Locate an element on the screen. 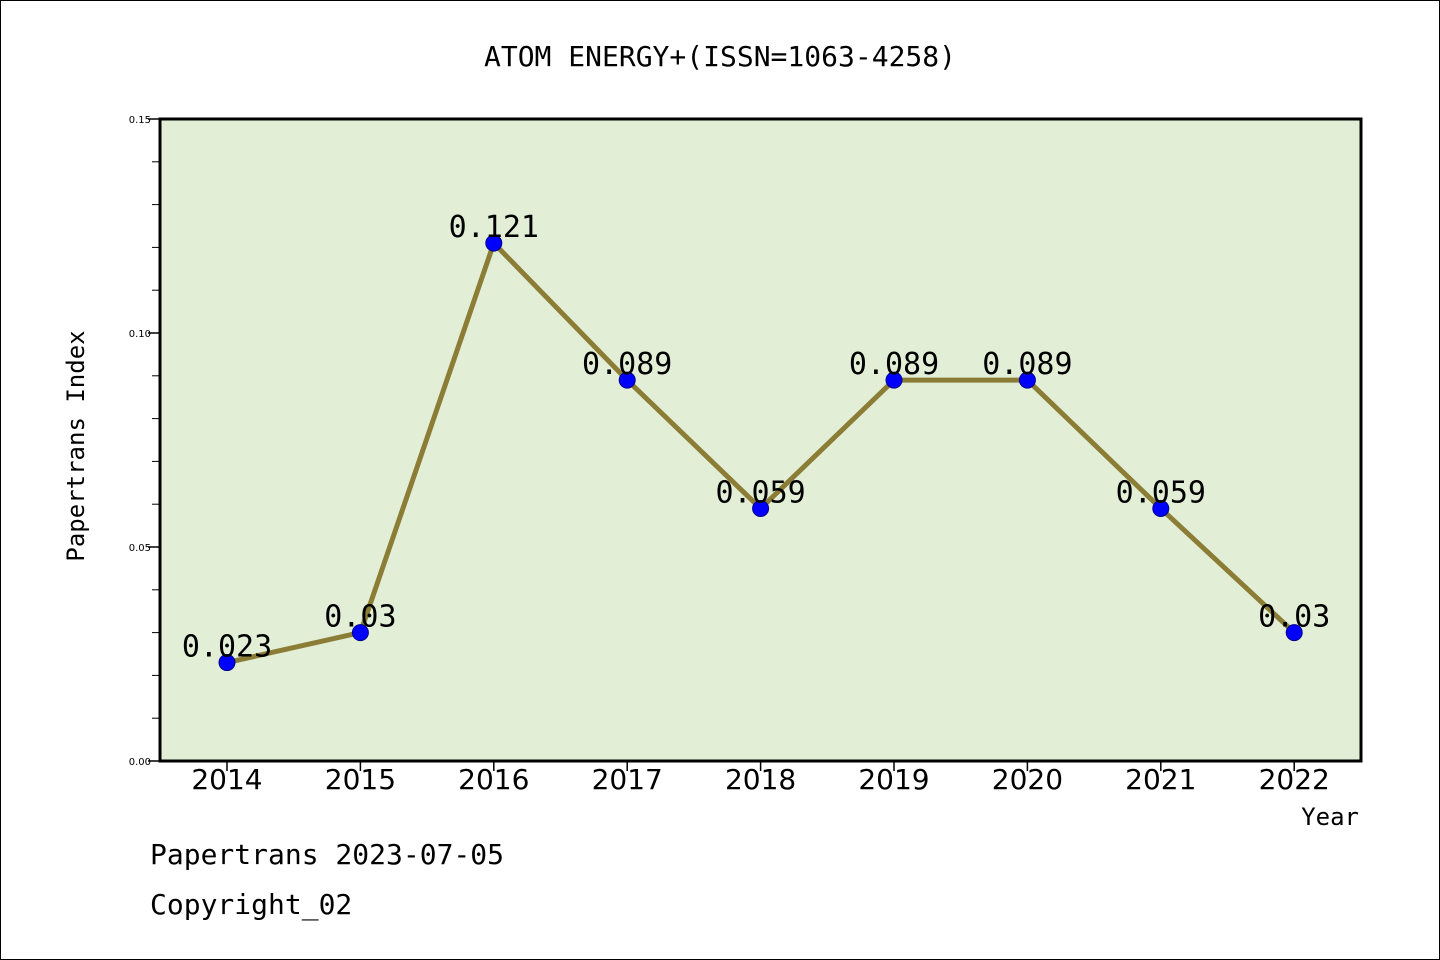 The image size is (1440, 960). y-tick-label: 0.10 is located at coordinates (140, 334).